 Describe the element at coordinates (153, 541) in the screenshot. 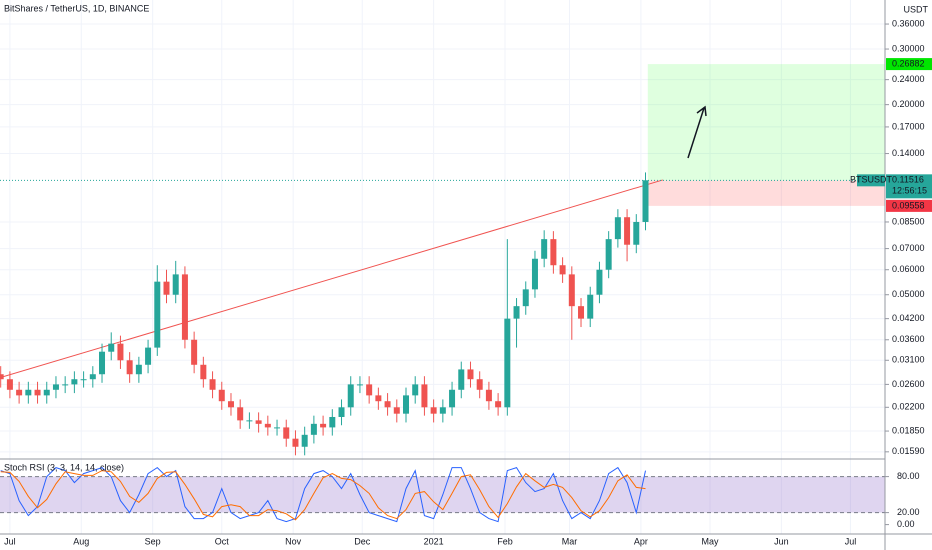

I see `x-tick-label: Sep` at that location.